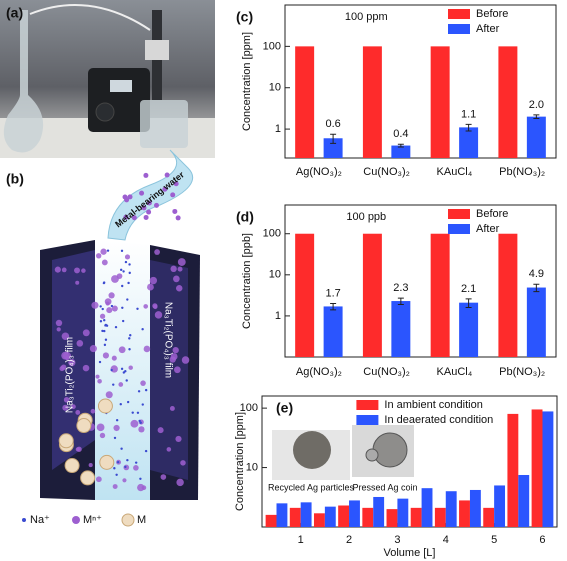 This screenshot has width=567, height=561. Describe the element at coordinates (492, 14) in the screenshot. I see `legend-label: Before` at that location.